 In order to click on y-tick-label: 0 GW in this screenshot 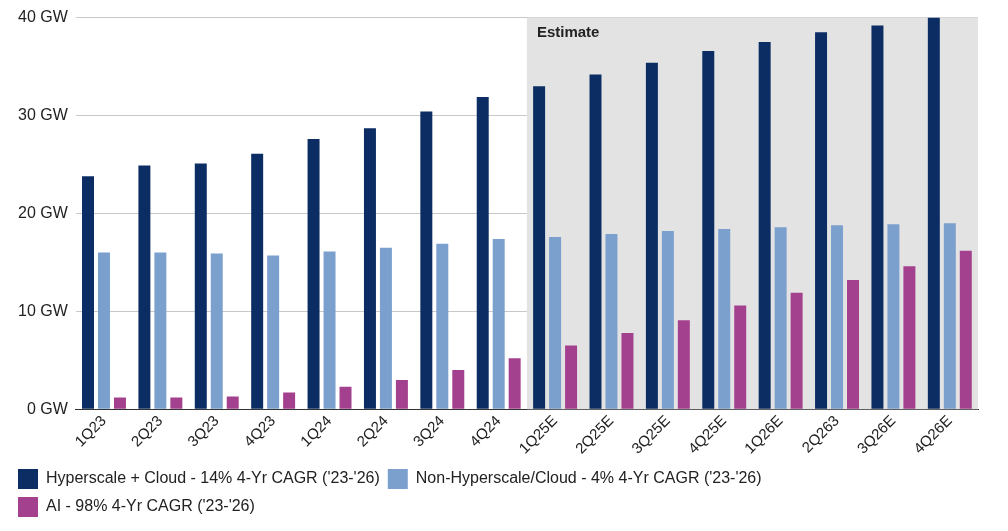, I will do `click(47, 408)`.